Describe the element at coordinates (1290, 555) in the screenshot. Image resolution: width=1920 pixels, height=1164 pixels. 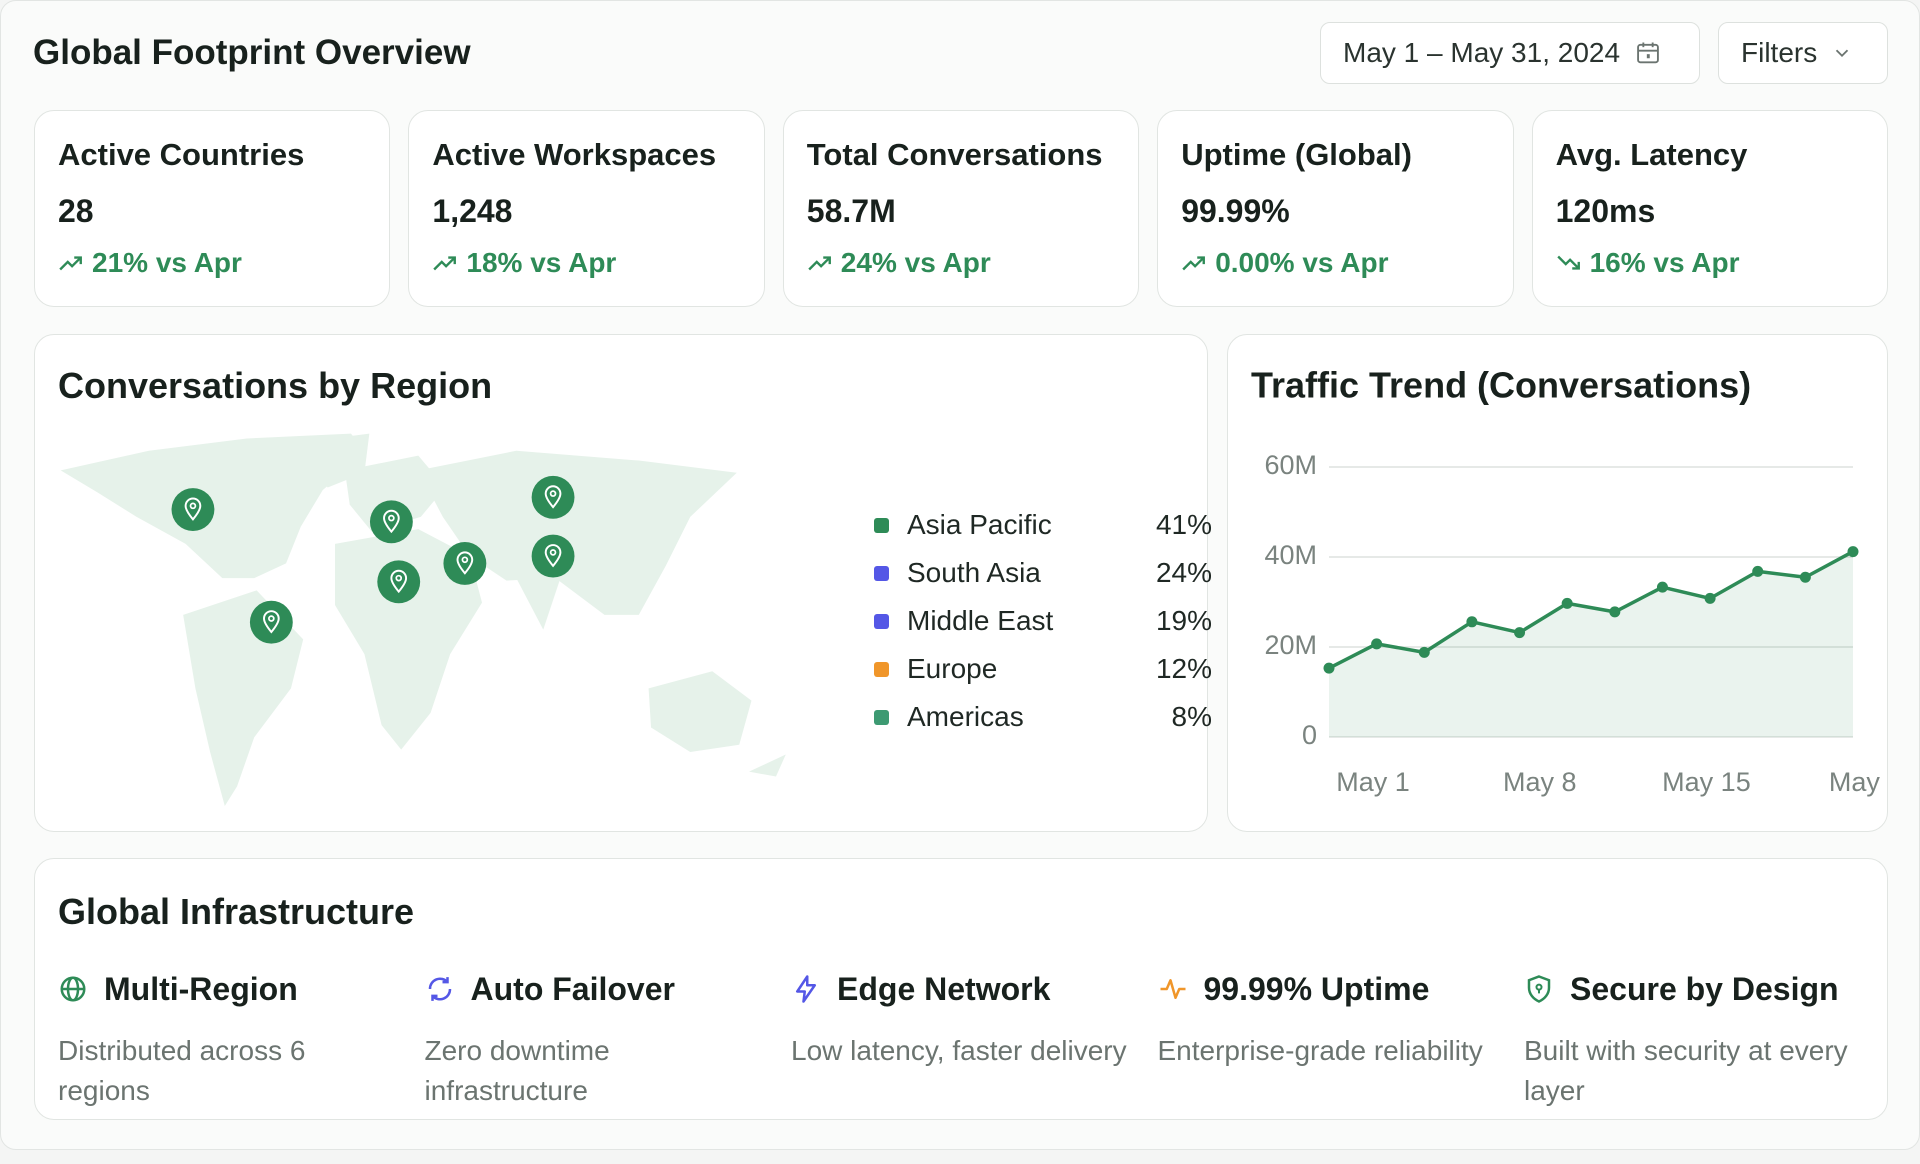
I see `y-tick-label: 40M` at that location.